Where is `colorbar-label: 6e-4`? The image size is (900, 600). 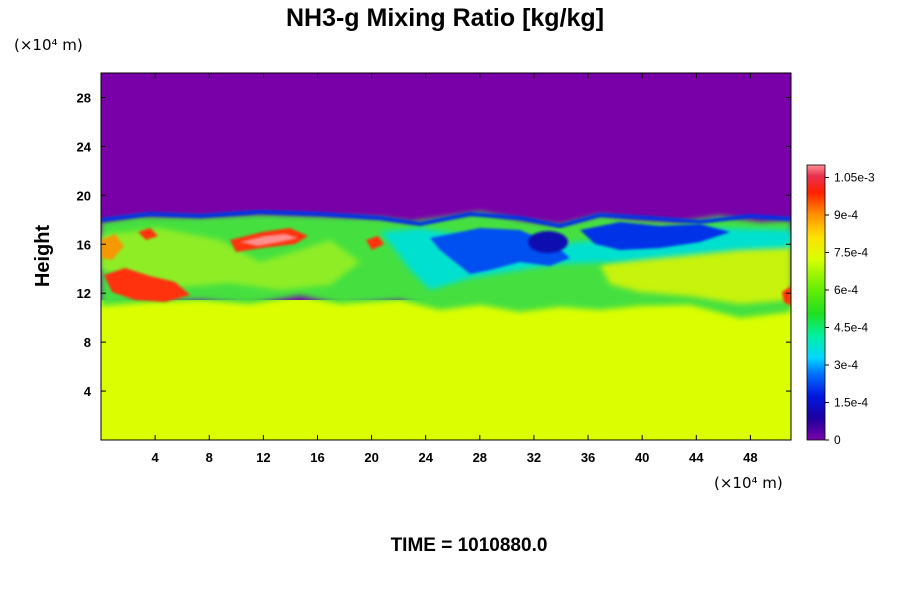
colorbar-label: 6e-4 is located at coordinates (846, 290).